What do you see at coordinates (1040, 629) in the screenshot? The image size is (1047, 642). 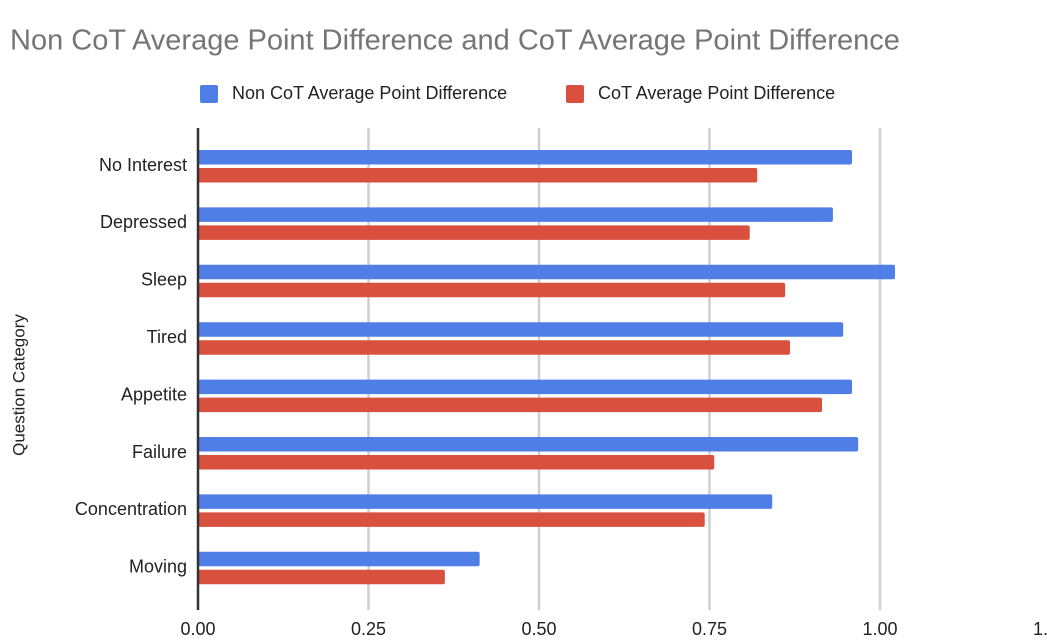 I see `x-tick-label: 1.25` at bounding box center [1040, 629].